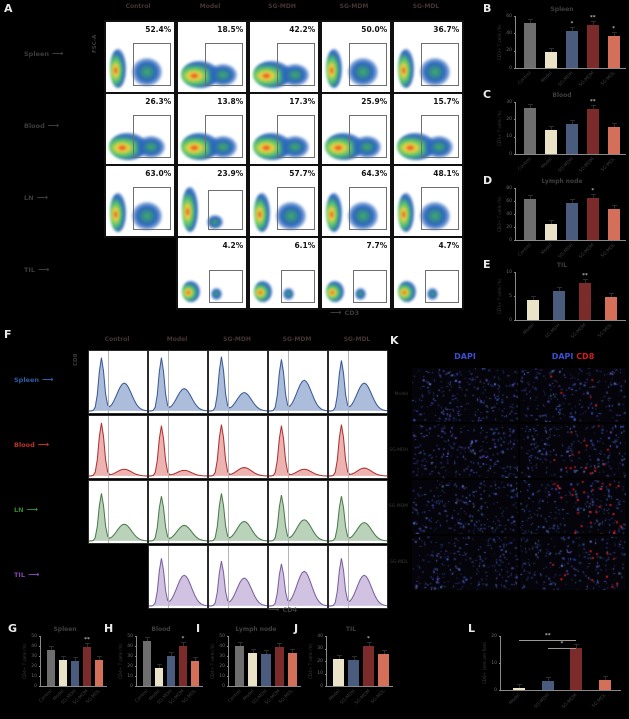 The width and height of the screenshot is (629, 719). What do you see at coordinates (509, 272) in the screenshot?
I see `y-tick-label: 10` at bounding box center [509, 272].